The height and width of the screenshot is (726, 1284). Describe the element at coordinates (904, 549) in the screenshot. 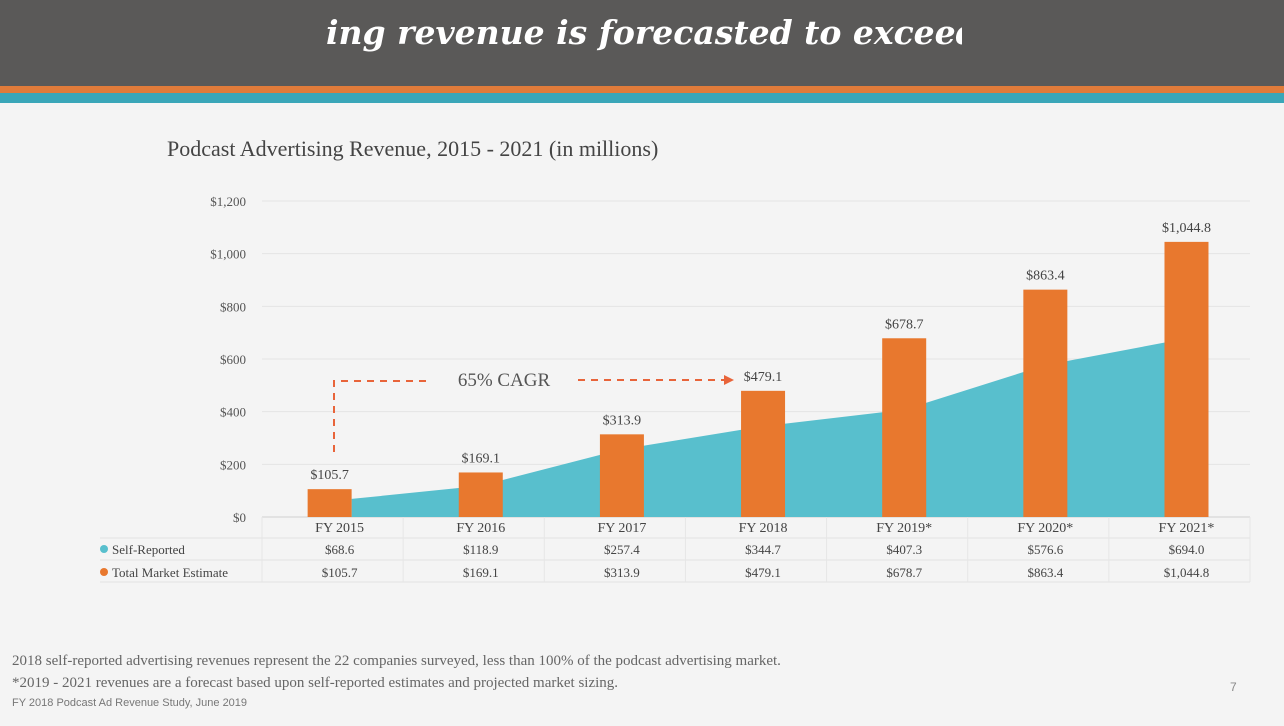

I see `table-cell-self-reported: $407.3` at that location.